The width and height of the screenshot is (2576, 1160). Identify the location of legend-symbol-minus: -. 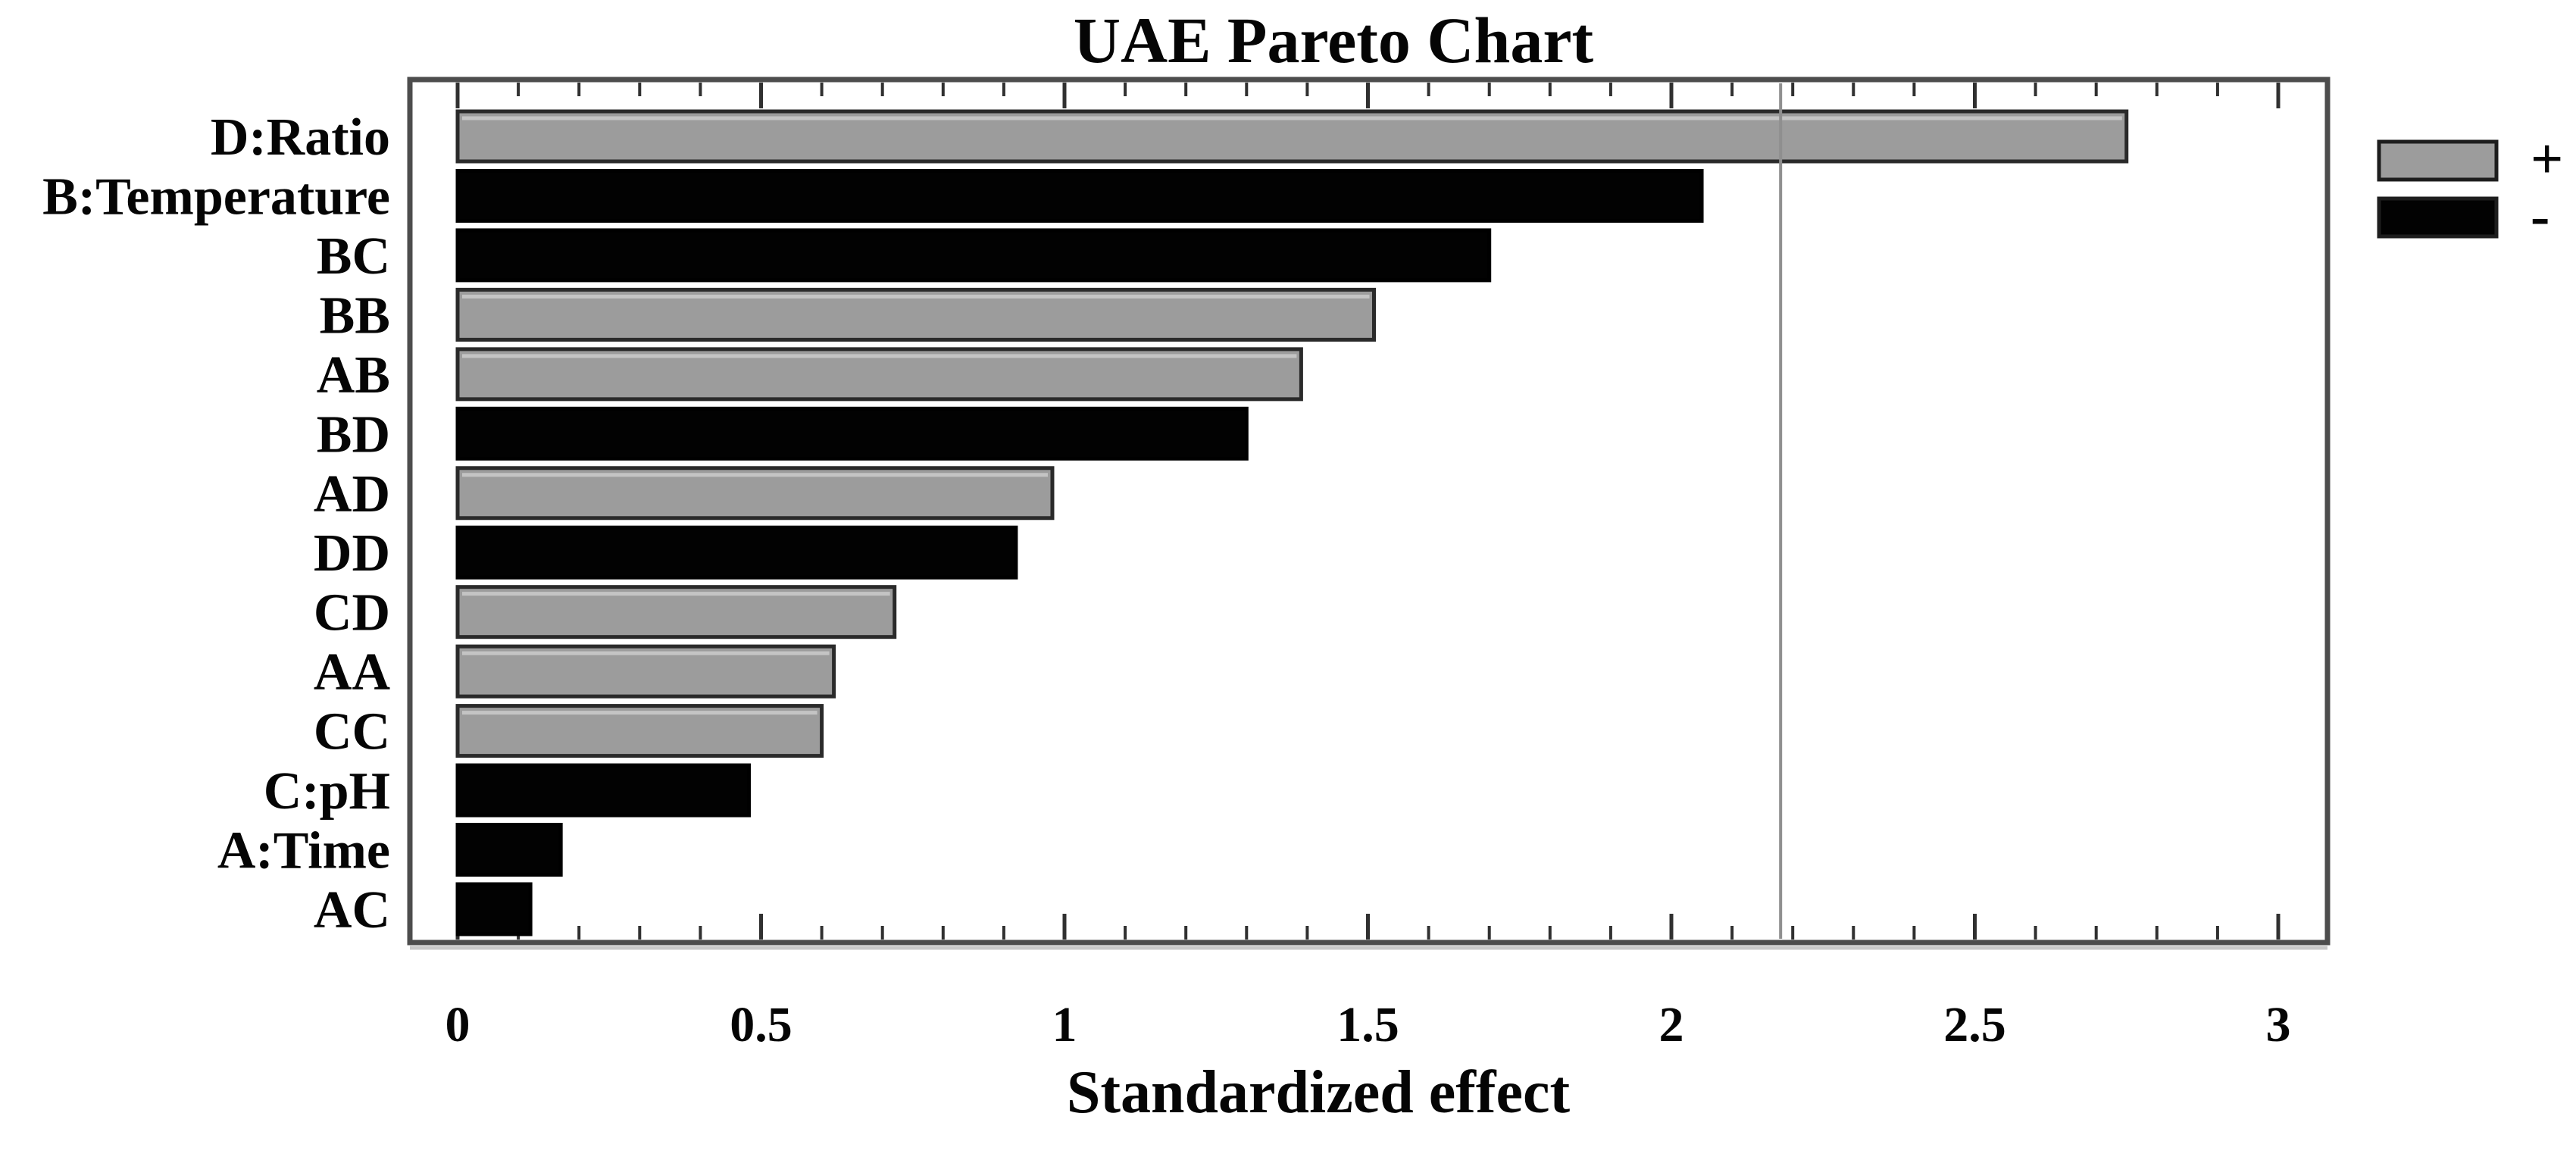
(2540, 216).